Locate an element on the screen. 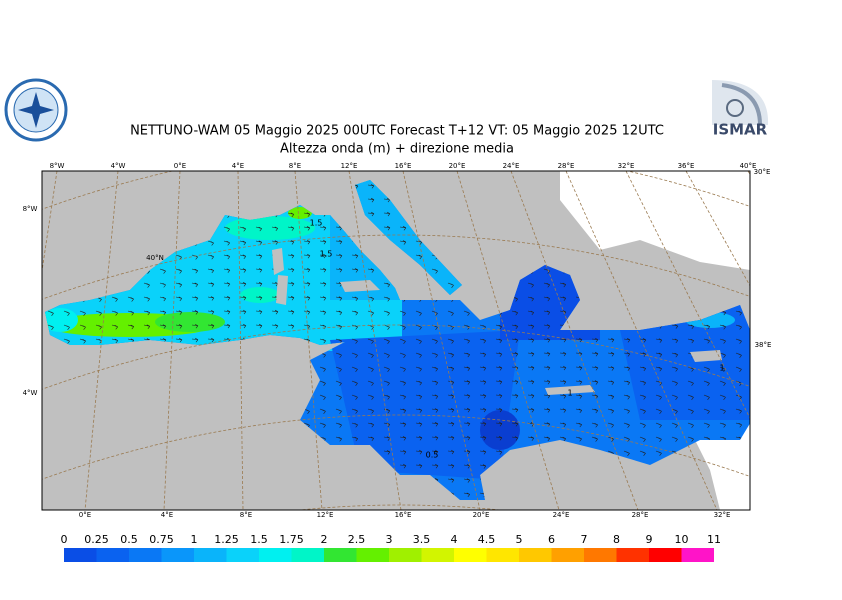 Image resolution: width=842 pixels, height=600 pixels. lon-label-top: 40°E is located at coordinates (748, 166).